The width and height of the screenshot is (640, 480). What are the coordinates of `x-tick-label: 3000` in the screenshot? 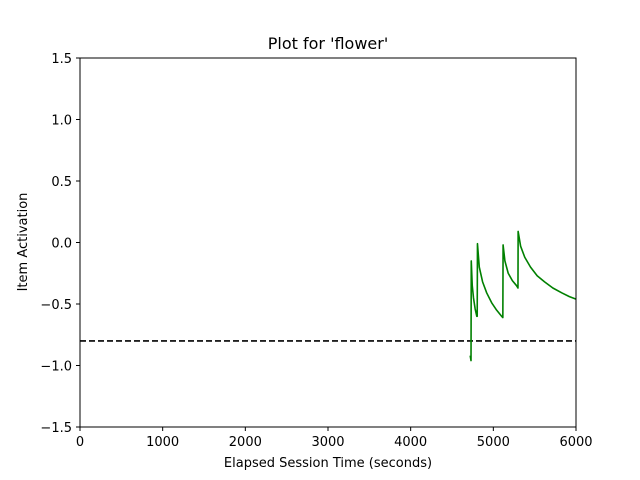 It's located at (327, 442).